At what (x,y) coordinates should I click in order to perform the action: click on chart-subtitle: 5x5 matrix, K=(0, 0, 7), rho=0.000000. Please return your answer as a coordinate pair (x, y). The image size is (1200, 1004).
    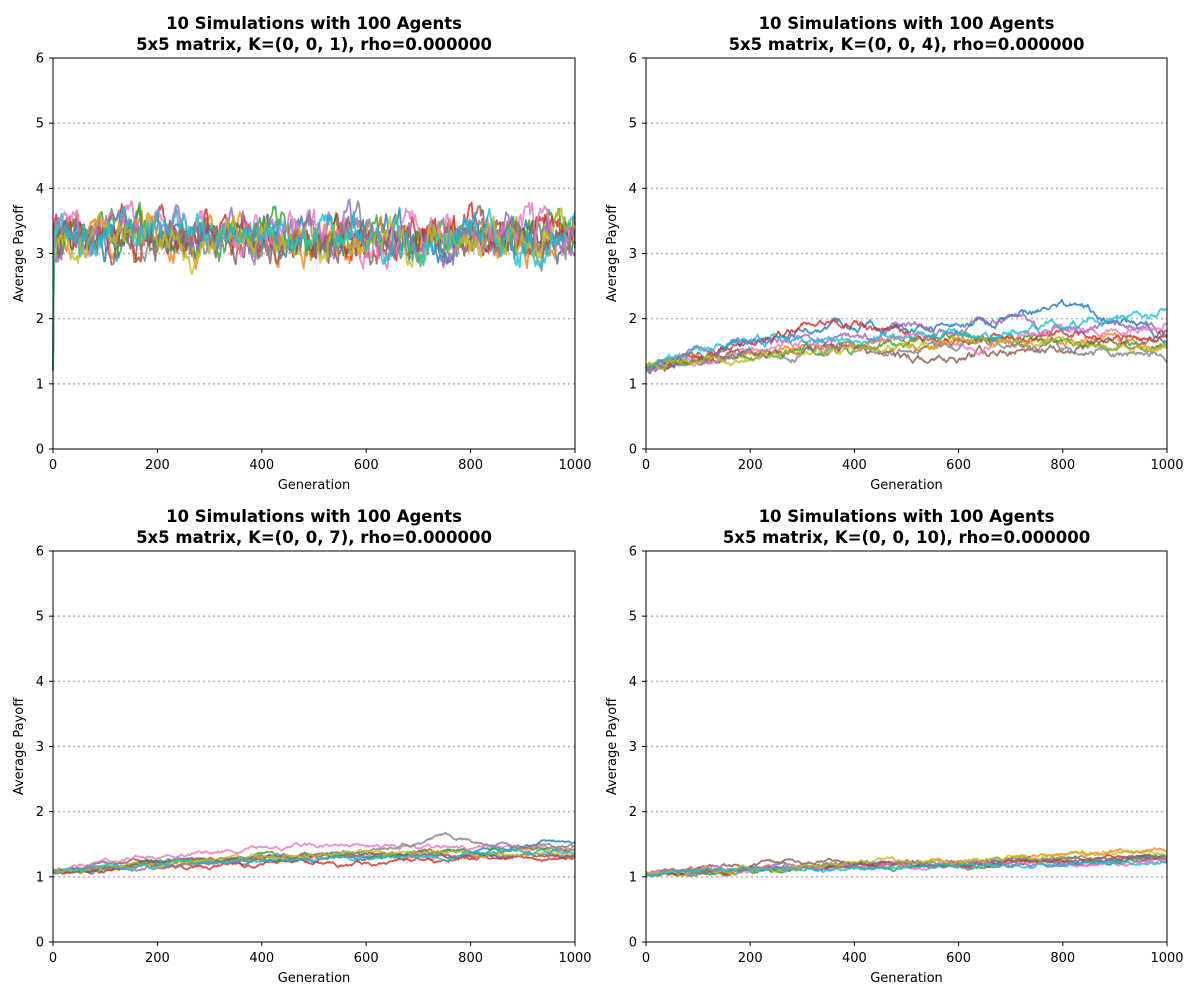
    Looking at the image, I should click on (314, 537).